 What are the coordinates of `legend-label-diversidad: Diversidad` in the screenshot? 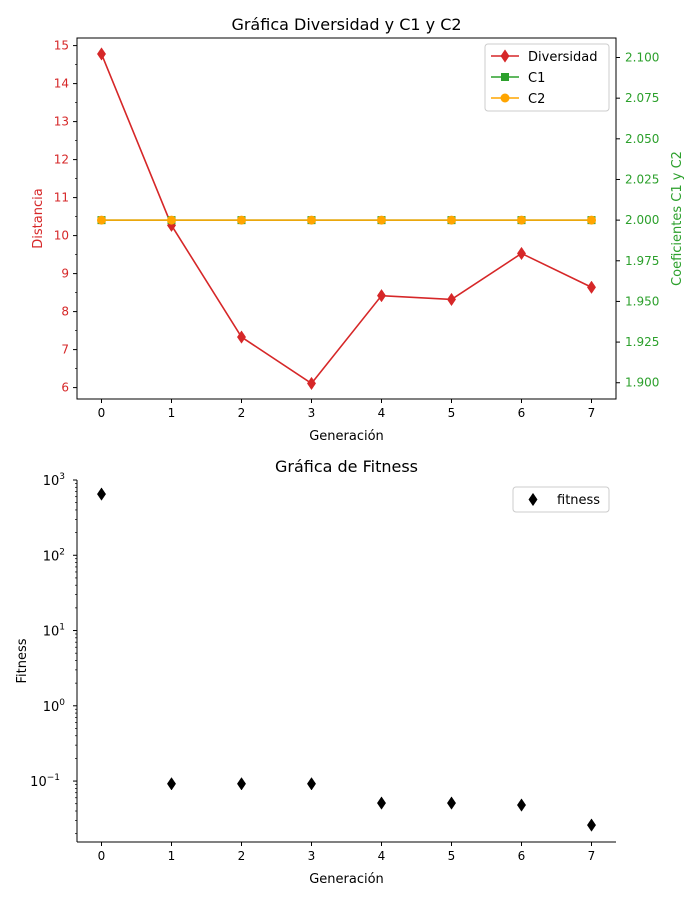 It's located at (563, 57).